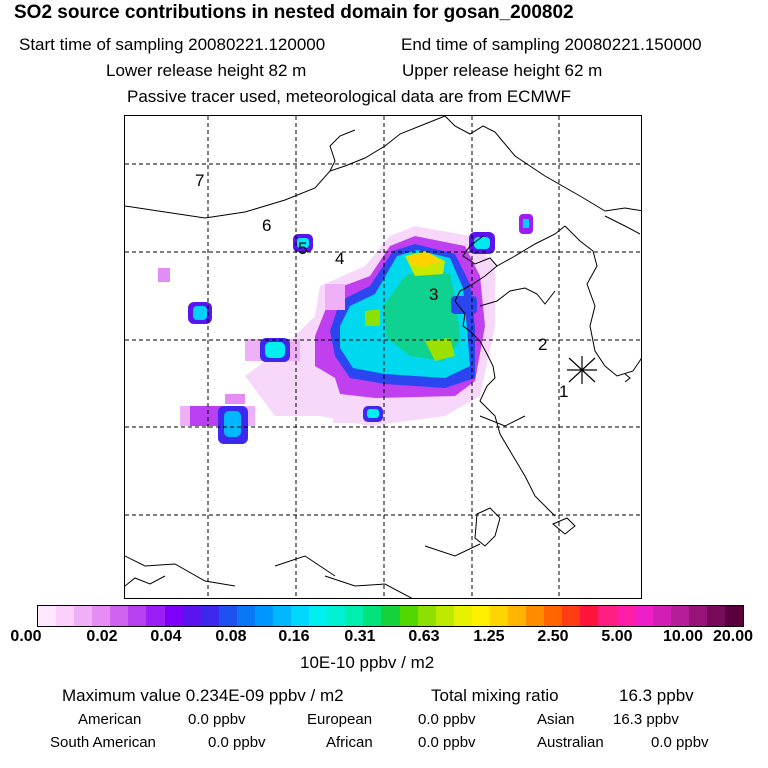 This screenshot has height=768, width=768. What do you see at coordinates (617, 636) in the screenshot?
I see `colorbar-tick: 5.00` at bounding box center [617, 636].